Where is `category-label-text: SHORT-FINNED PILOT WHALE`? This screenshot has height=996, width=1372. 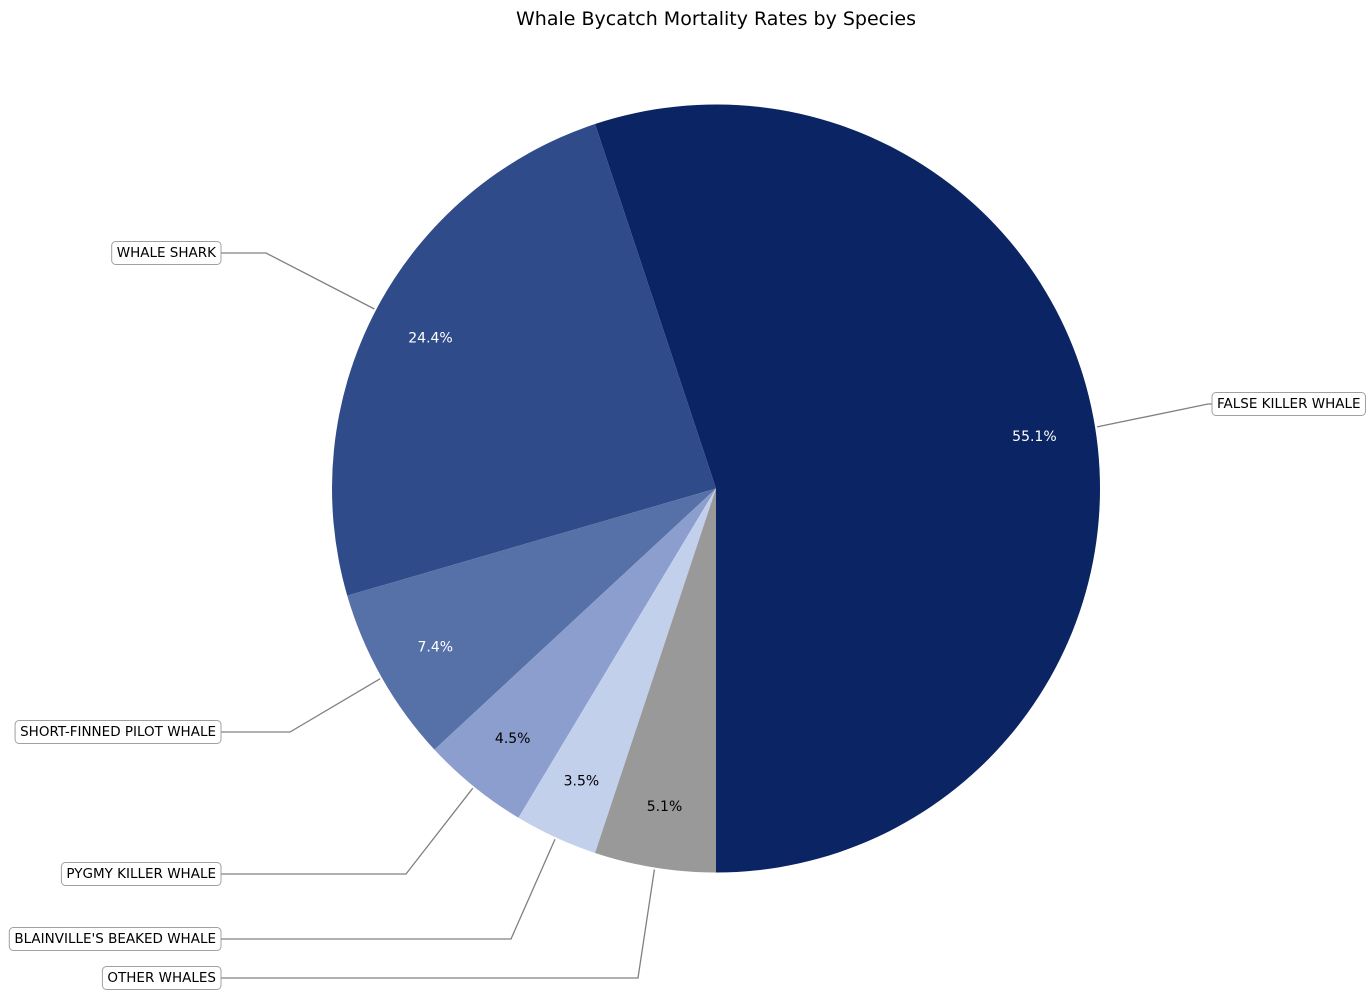
category-label-text: SHORT-FINNED PILOT WHALE is located at coordinates (118, 732).